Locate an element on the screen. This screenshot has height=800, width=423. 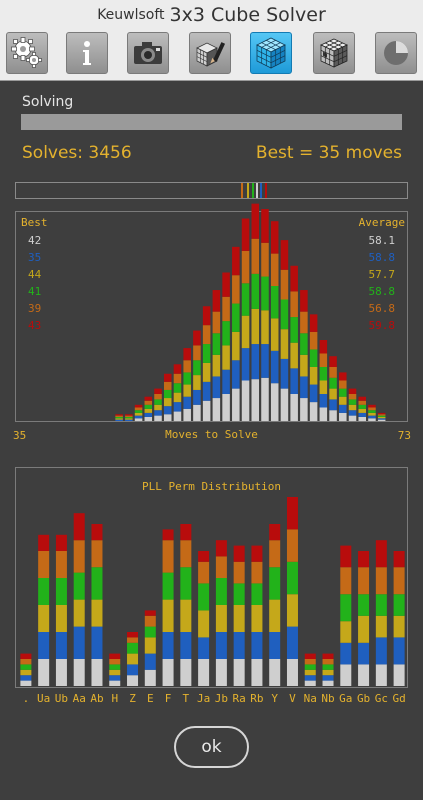
stats-button is located at coordinates (396, 53).